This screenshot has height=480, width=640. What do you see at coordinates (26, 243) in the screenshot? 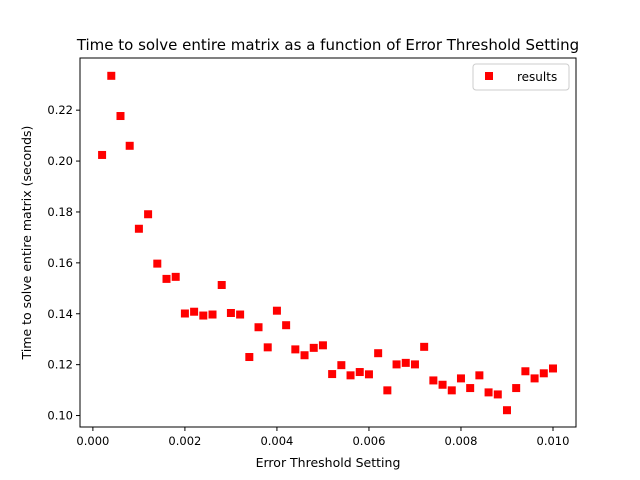
I see `y-axis-label: Time to solve entire matrix (seconds)` at bounding box center [26, 243].